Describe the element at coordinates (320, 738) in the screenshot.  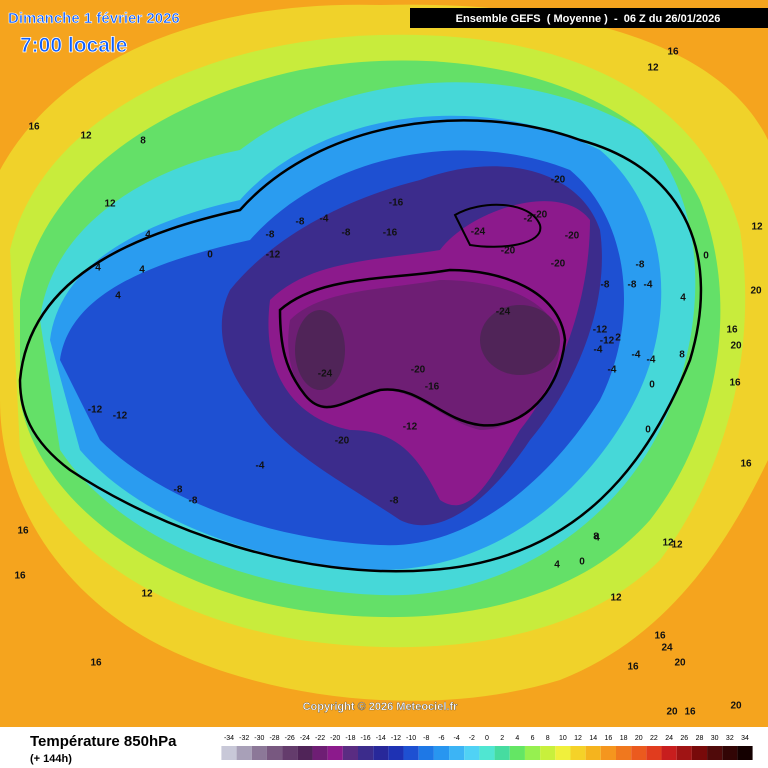
I see `scale-label: -22` at that location.